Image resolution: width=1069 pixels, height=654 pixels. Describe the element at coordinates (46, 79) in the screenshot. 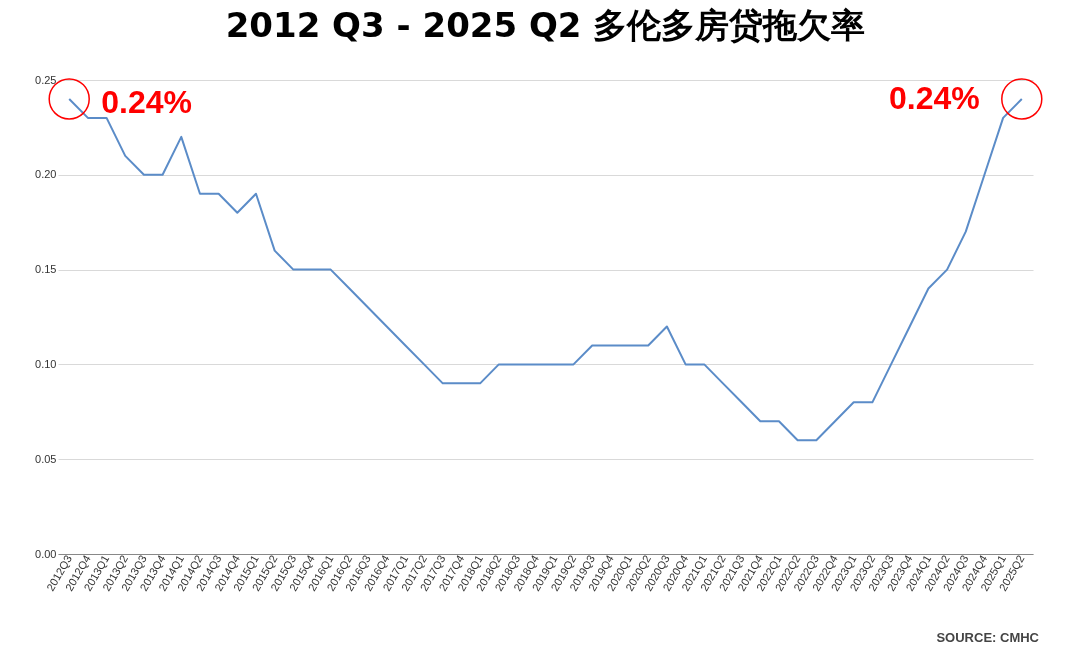

I see `y-tick-label: 0.25` at that location.